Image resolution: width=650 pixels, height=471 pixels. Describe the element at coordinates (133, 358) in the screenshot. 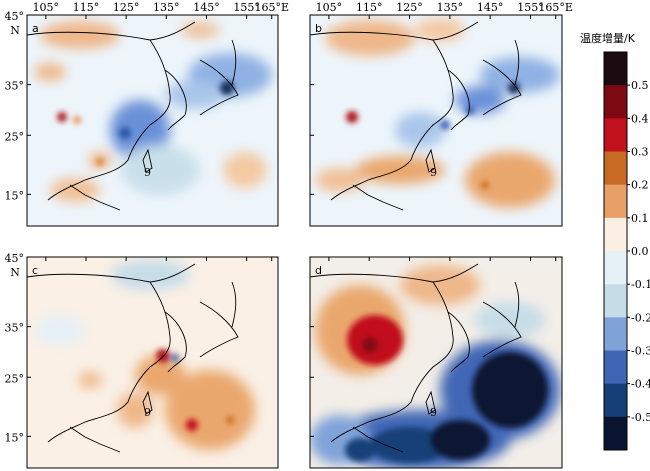

I see `panel-c-coastline` at that location.